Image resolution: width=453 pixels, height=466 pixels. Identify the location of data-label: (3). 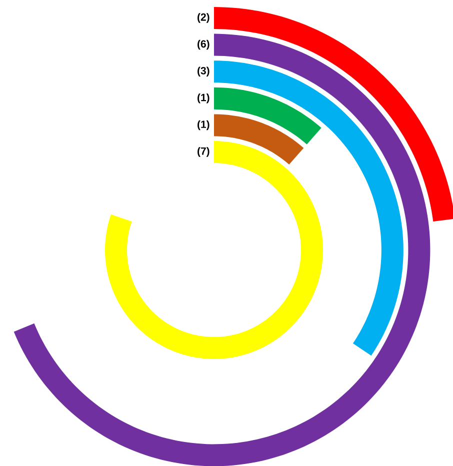
(204, 71).